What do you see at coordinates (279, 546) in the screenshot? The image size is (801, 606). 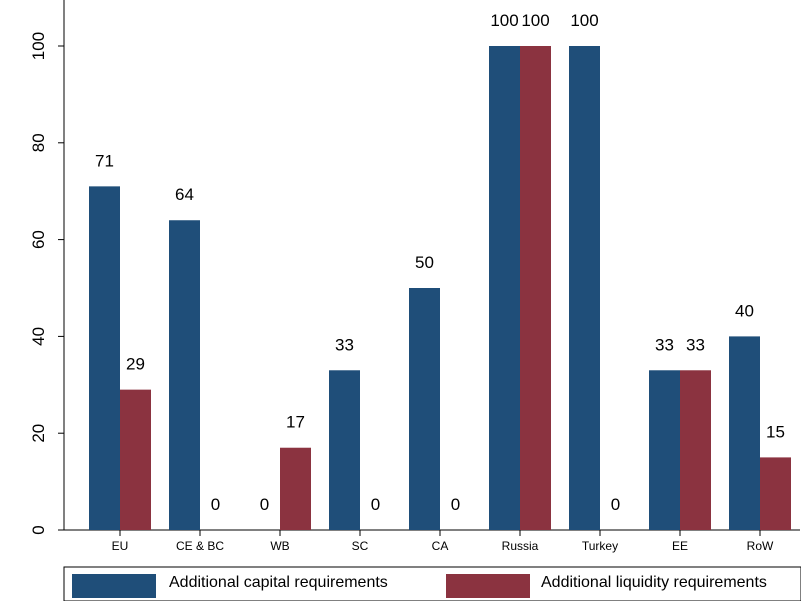 I see `x-tick-label: WB` at bounding box center [279, 546].